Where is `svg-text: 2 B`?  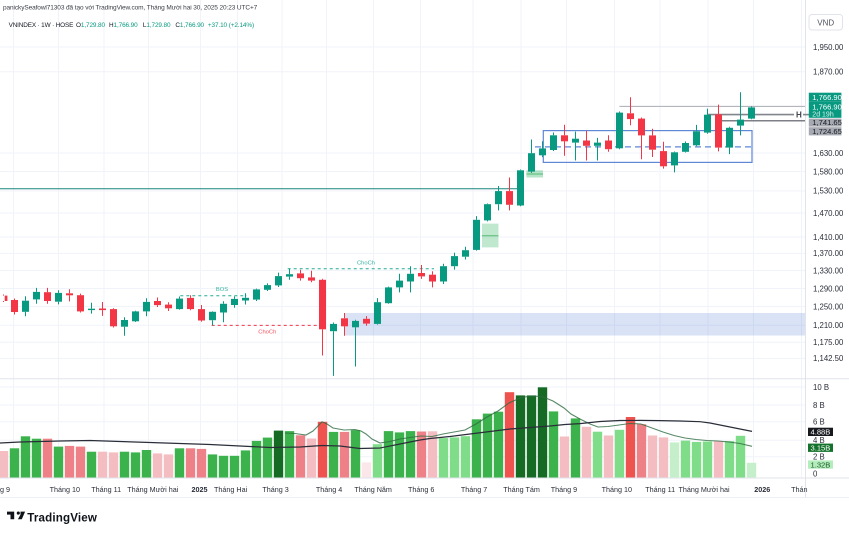
svg-text: 2 B is located at coordinates (819, 457).